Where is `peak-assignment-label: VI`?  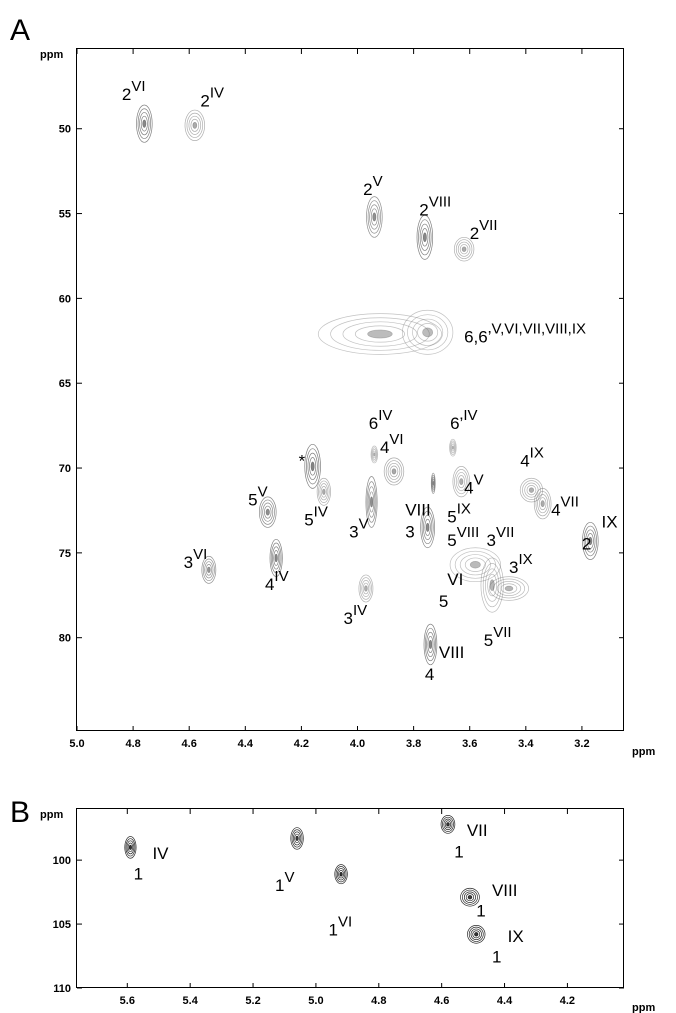
peak-assignment-label: VI is located at coordinates (455, 579).